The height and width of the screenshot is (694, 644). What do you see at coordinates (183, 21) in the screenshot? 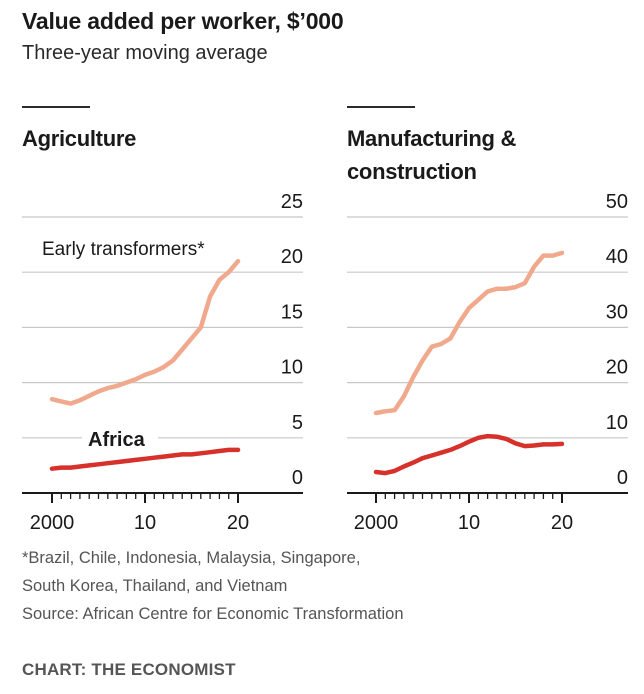
I see `chart-title: Value added per worker, $’000` at bounding box center [183, 21].